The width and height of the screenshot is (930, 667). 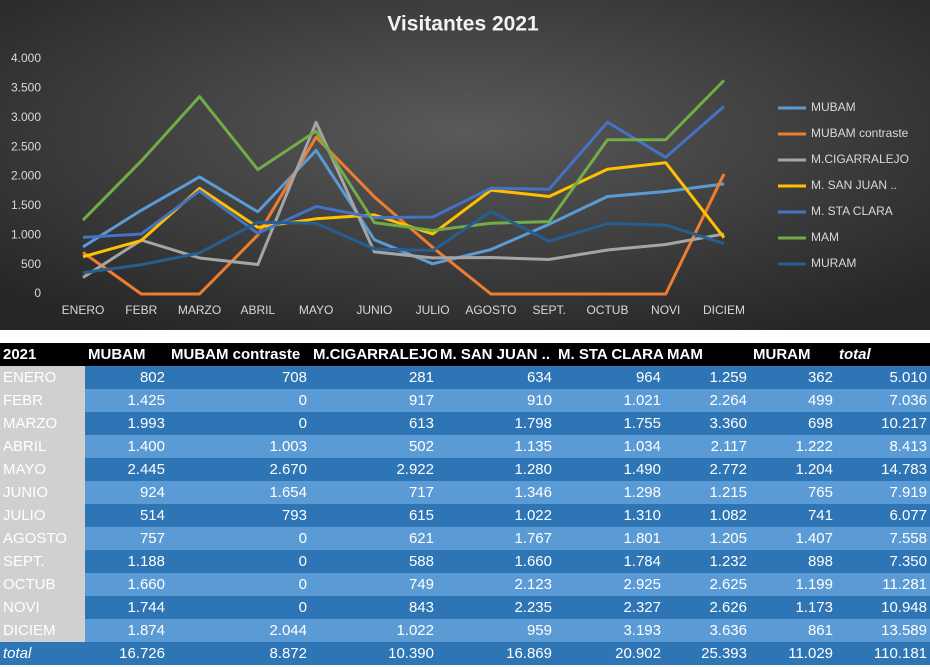 I want to click on table-cell: 13.589, so click(x=883, y=630).